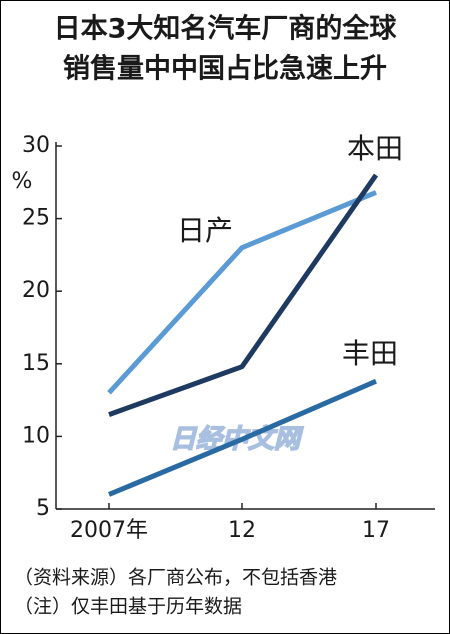  Describe the element at coordinates (375, 148) in the screenshot. I see `series-label: 本田` at that location.